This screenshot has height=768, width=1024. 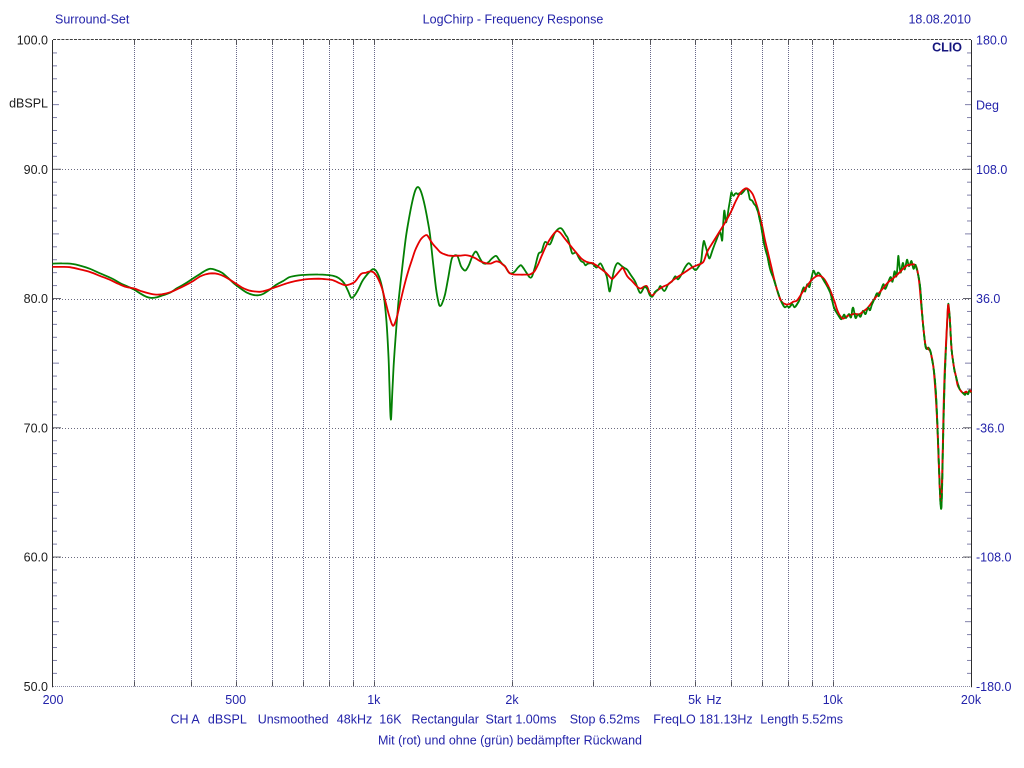 I want to click on svg-text: 60.0, so click(x=36, y=558).